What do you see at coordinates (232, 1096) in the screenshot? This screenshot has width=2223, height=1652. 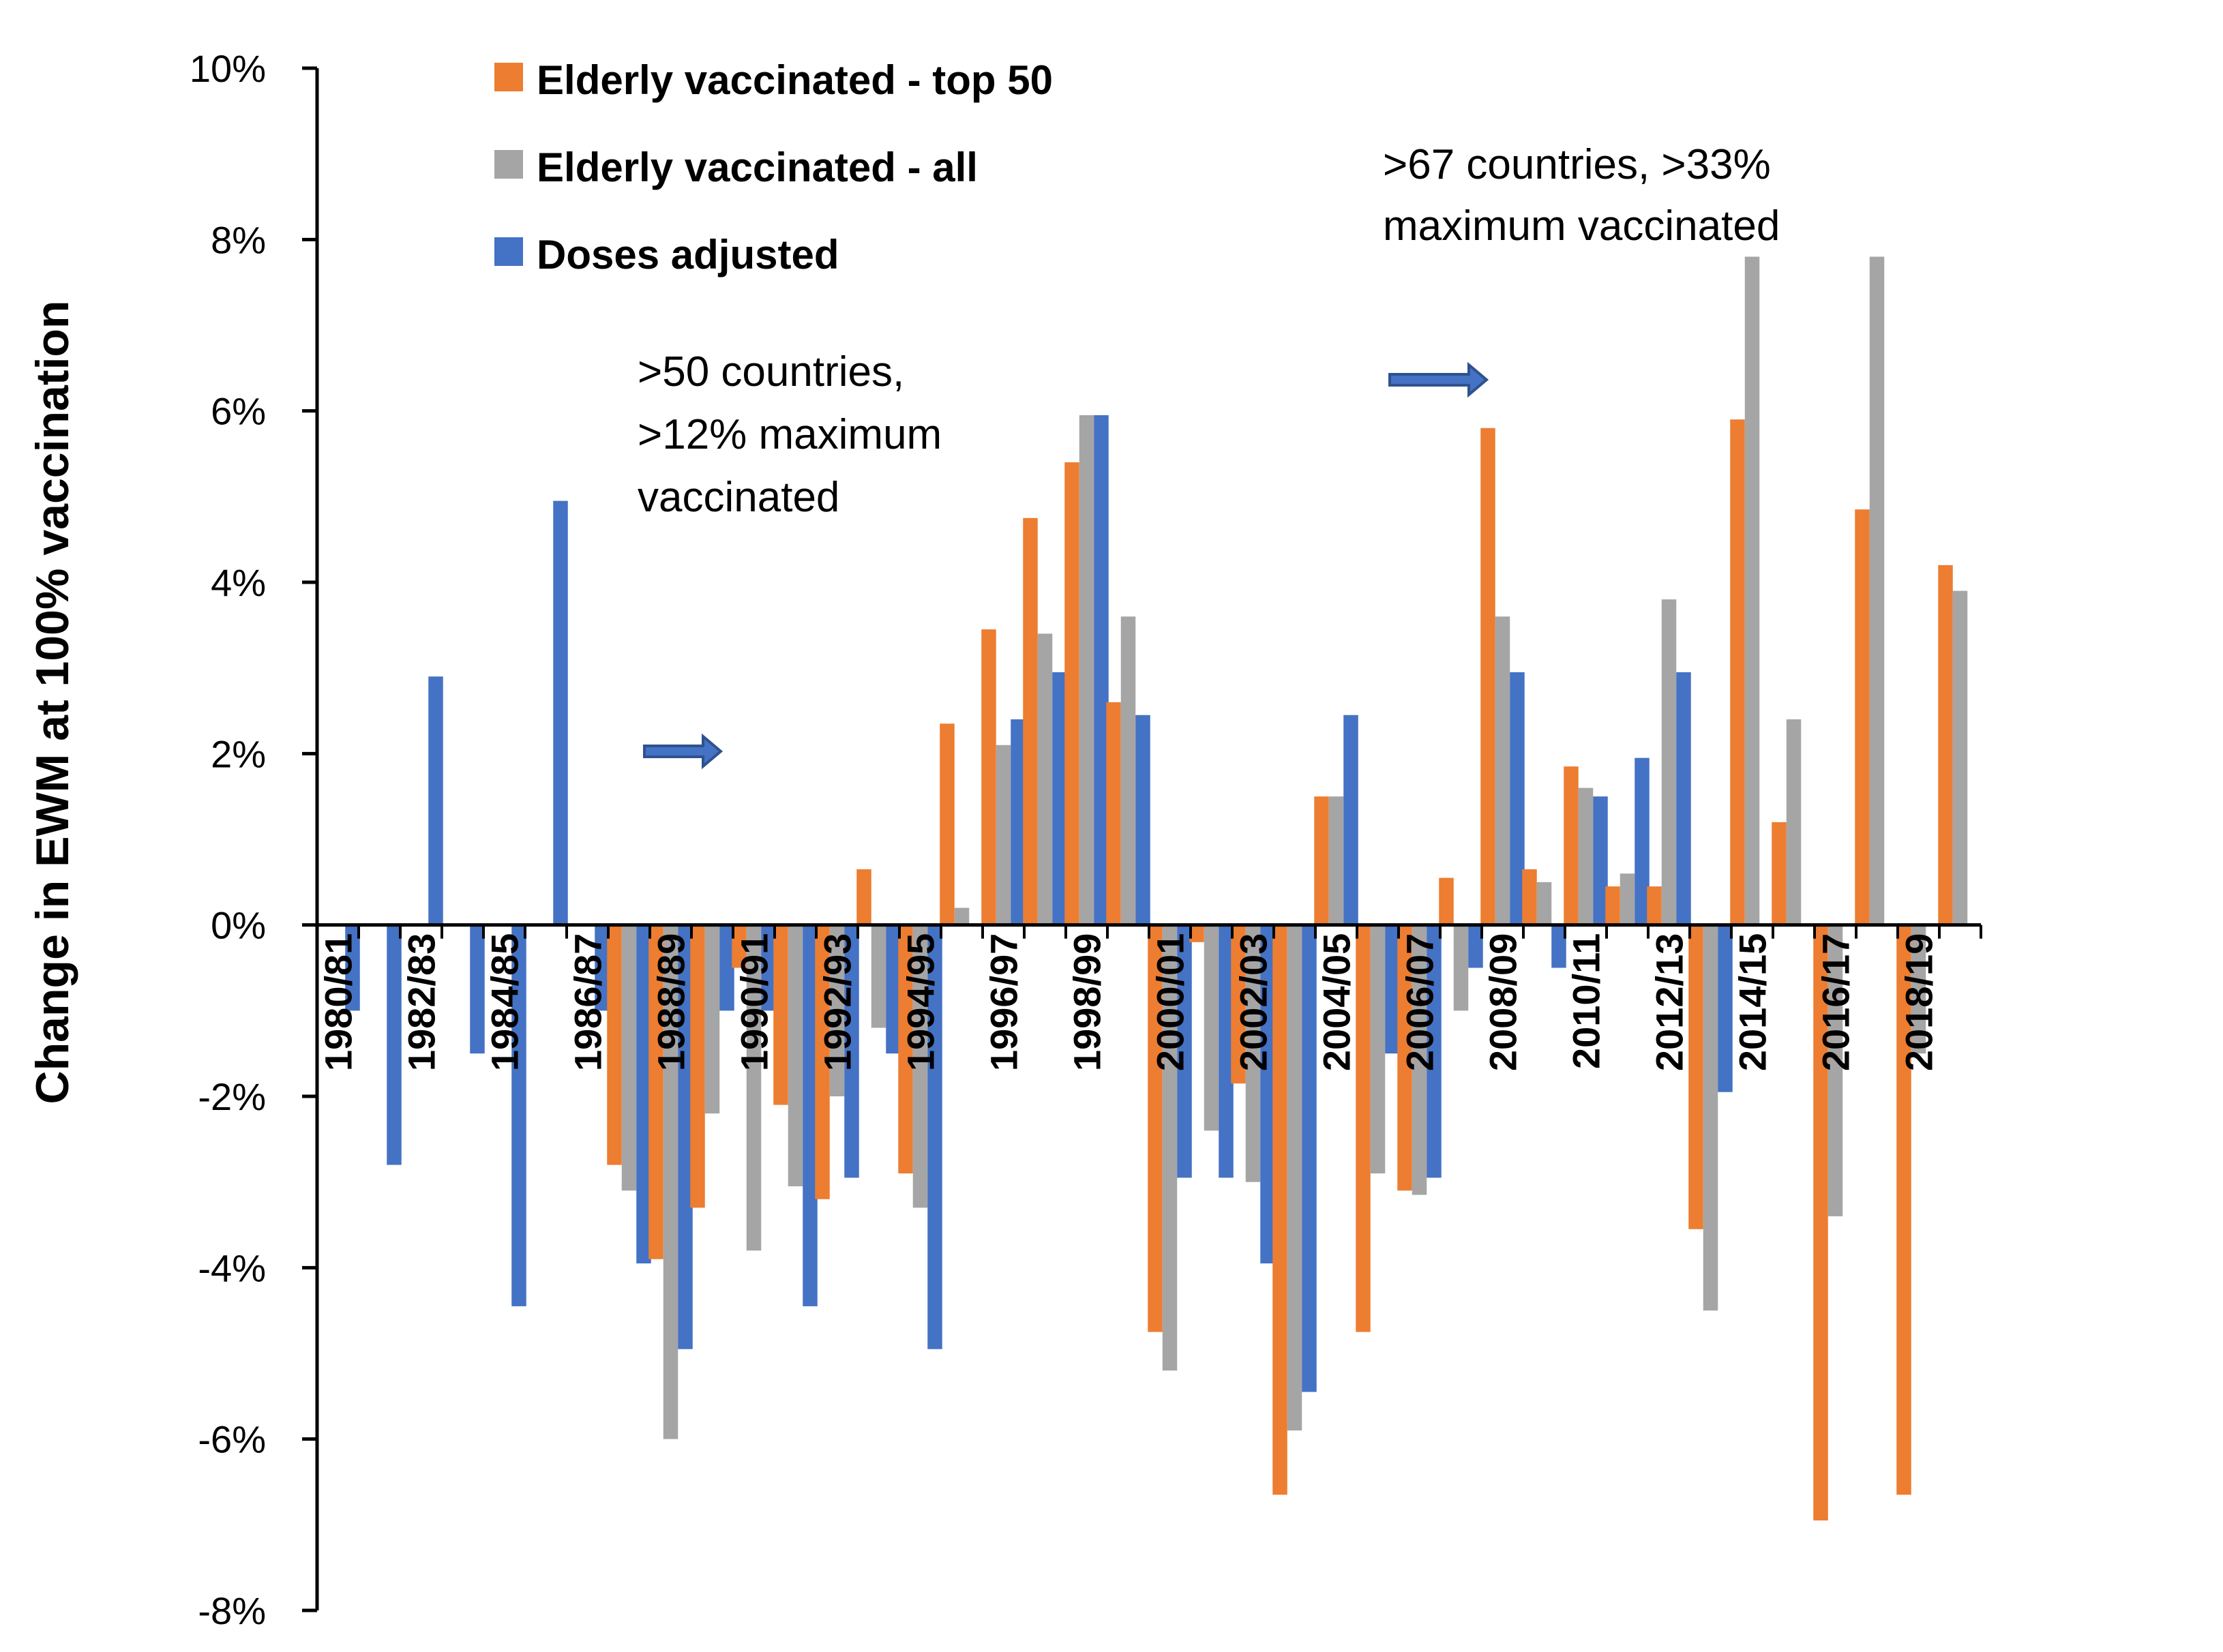 I see `y-tick-label: -2%` at bounding box center [232, 1096].